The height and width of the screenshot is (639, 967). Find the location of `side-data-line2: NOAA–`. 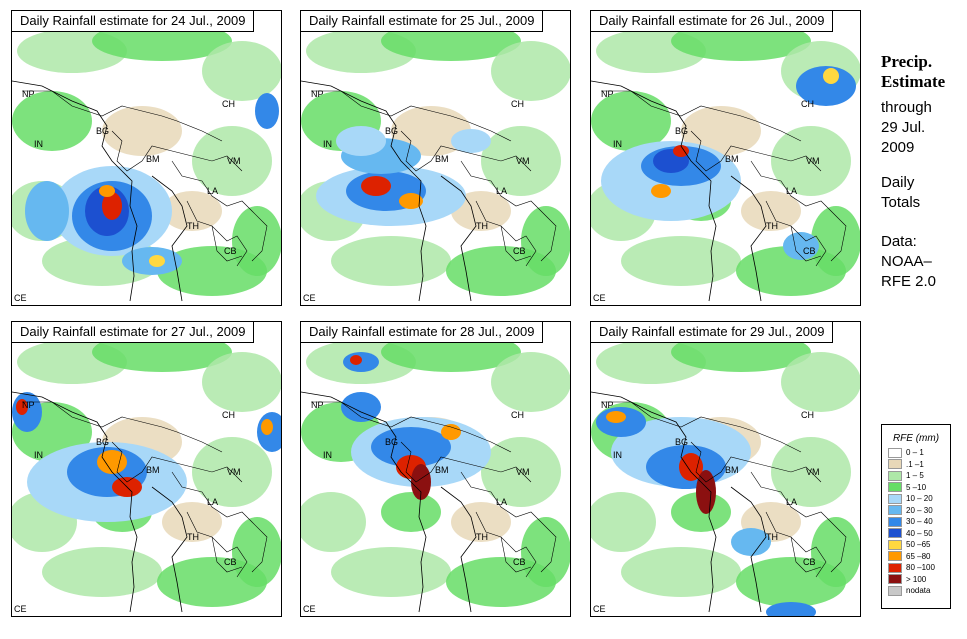

side-data-line2: NOAA– is located at coordinates (906, 261).